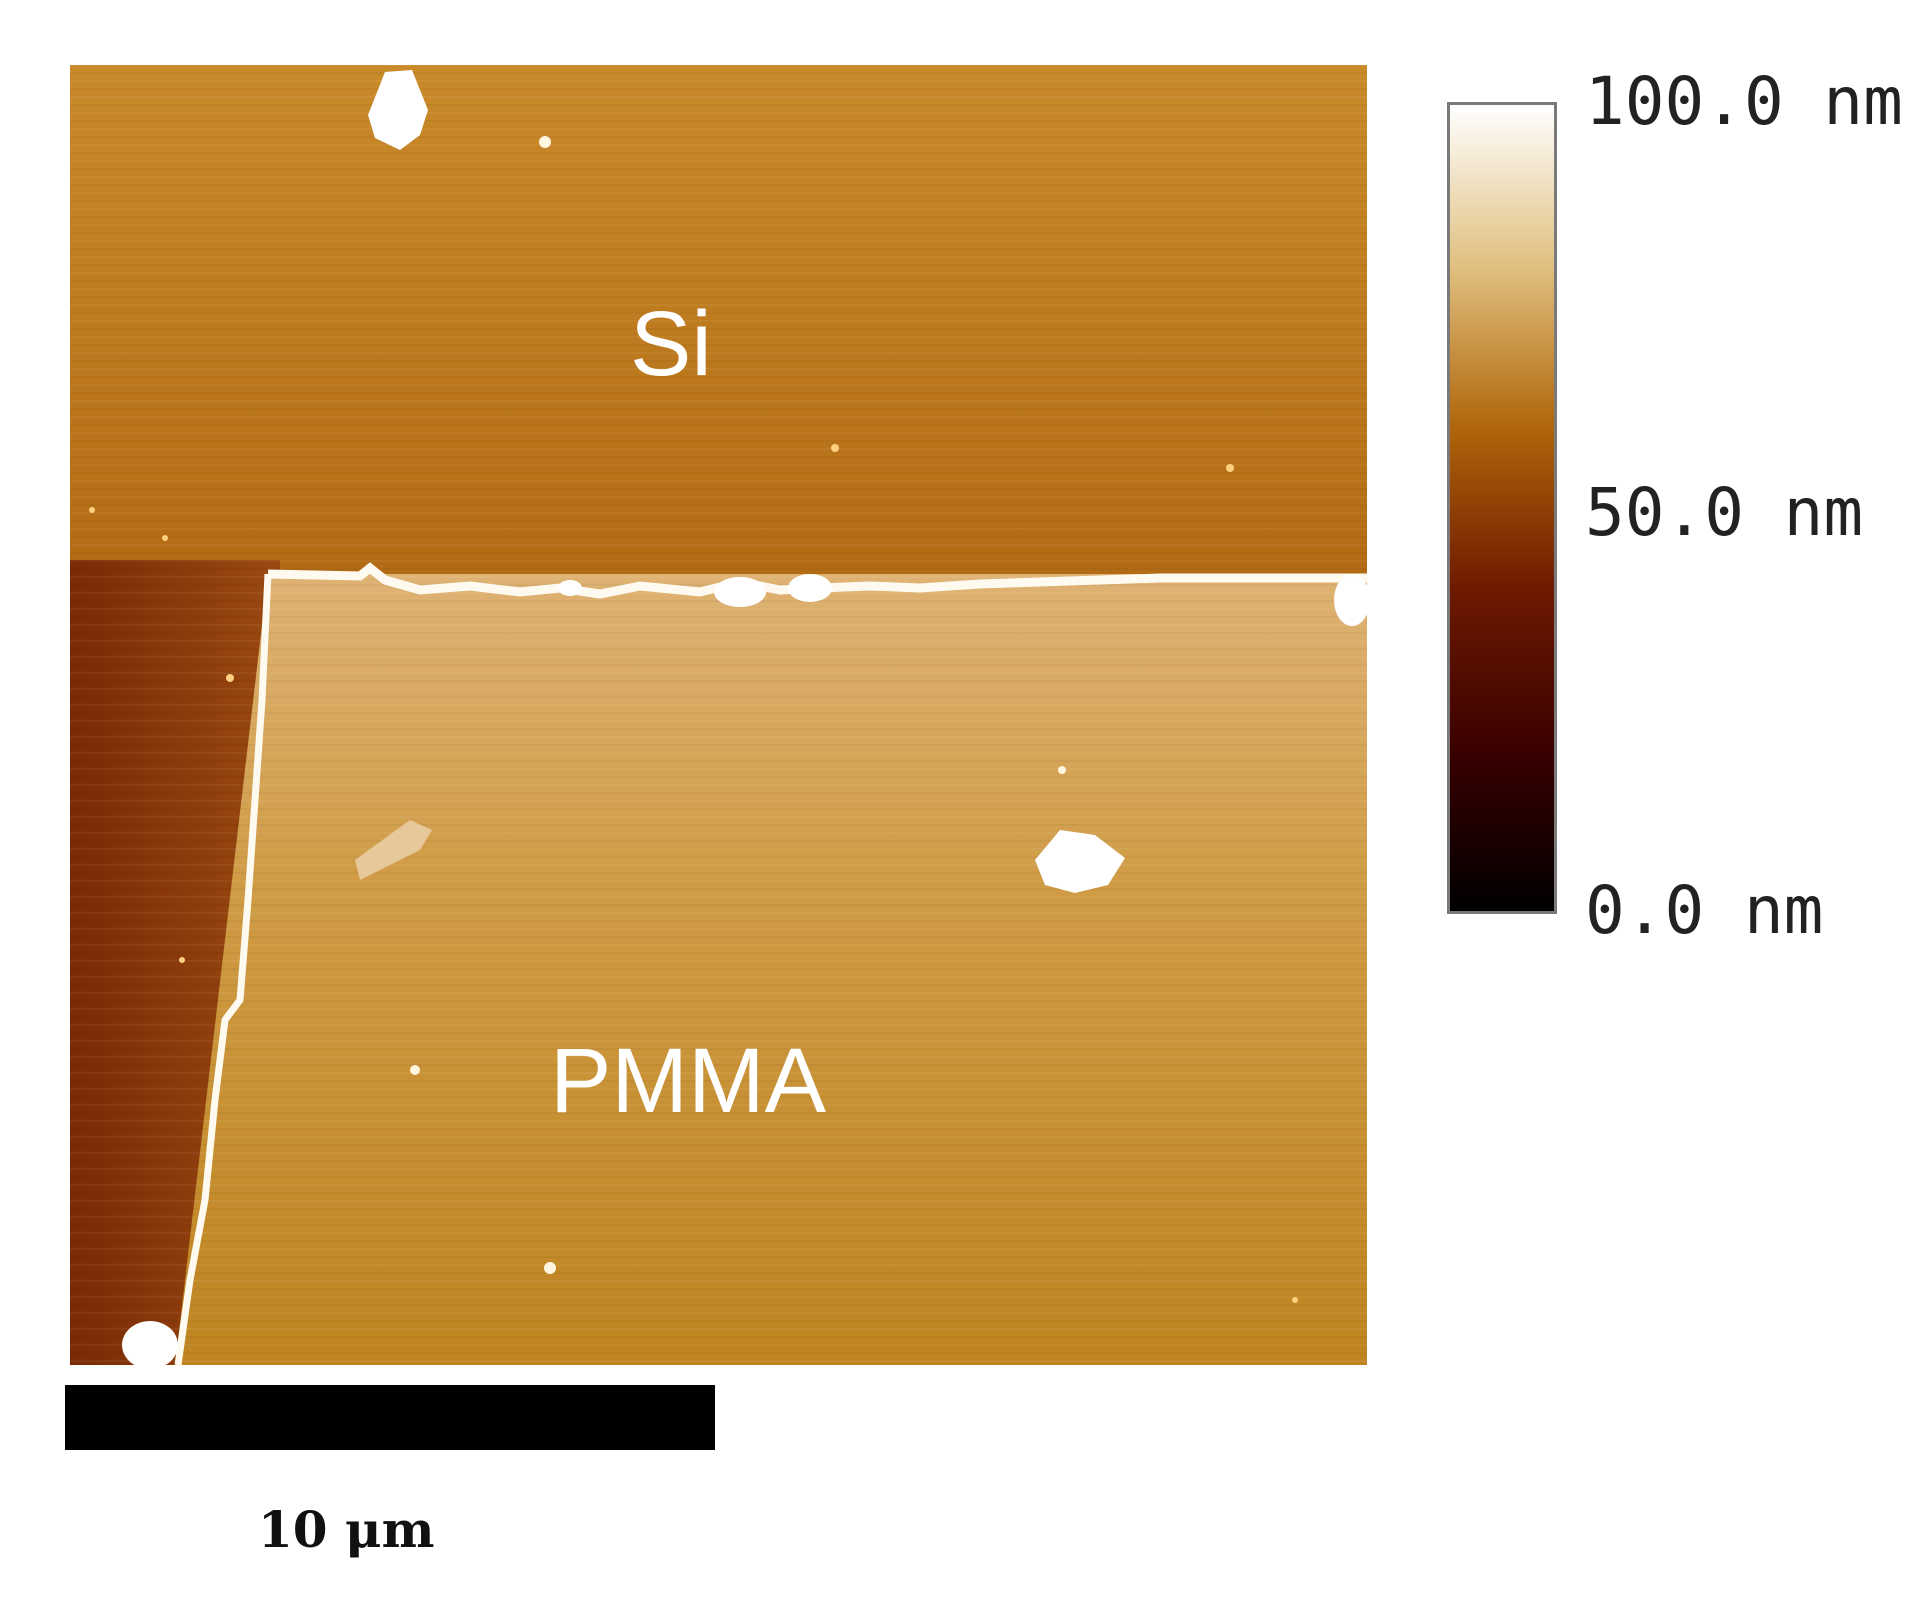 Image resolution: width=1922 pixels, height=1601 pixels. I want to click on colorbar-mid-label: 50.0 nm, so click(1724, 512).